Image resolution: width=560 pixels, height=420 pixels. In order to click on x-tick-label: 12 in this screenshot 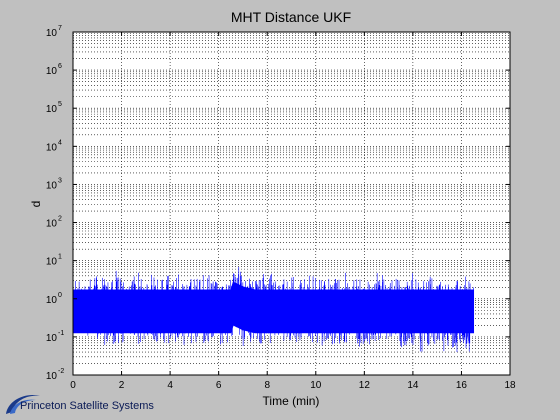, I will do `click(365, 385)`.